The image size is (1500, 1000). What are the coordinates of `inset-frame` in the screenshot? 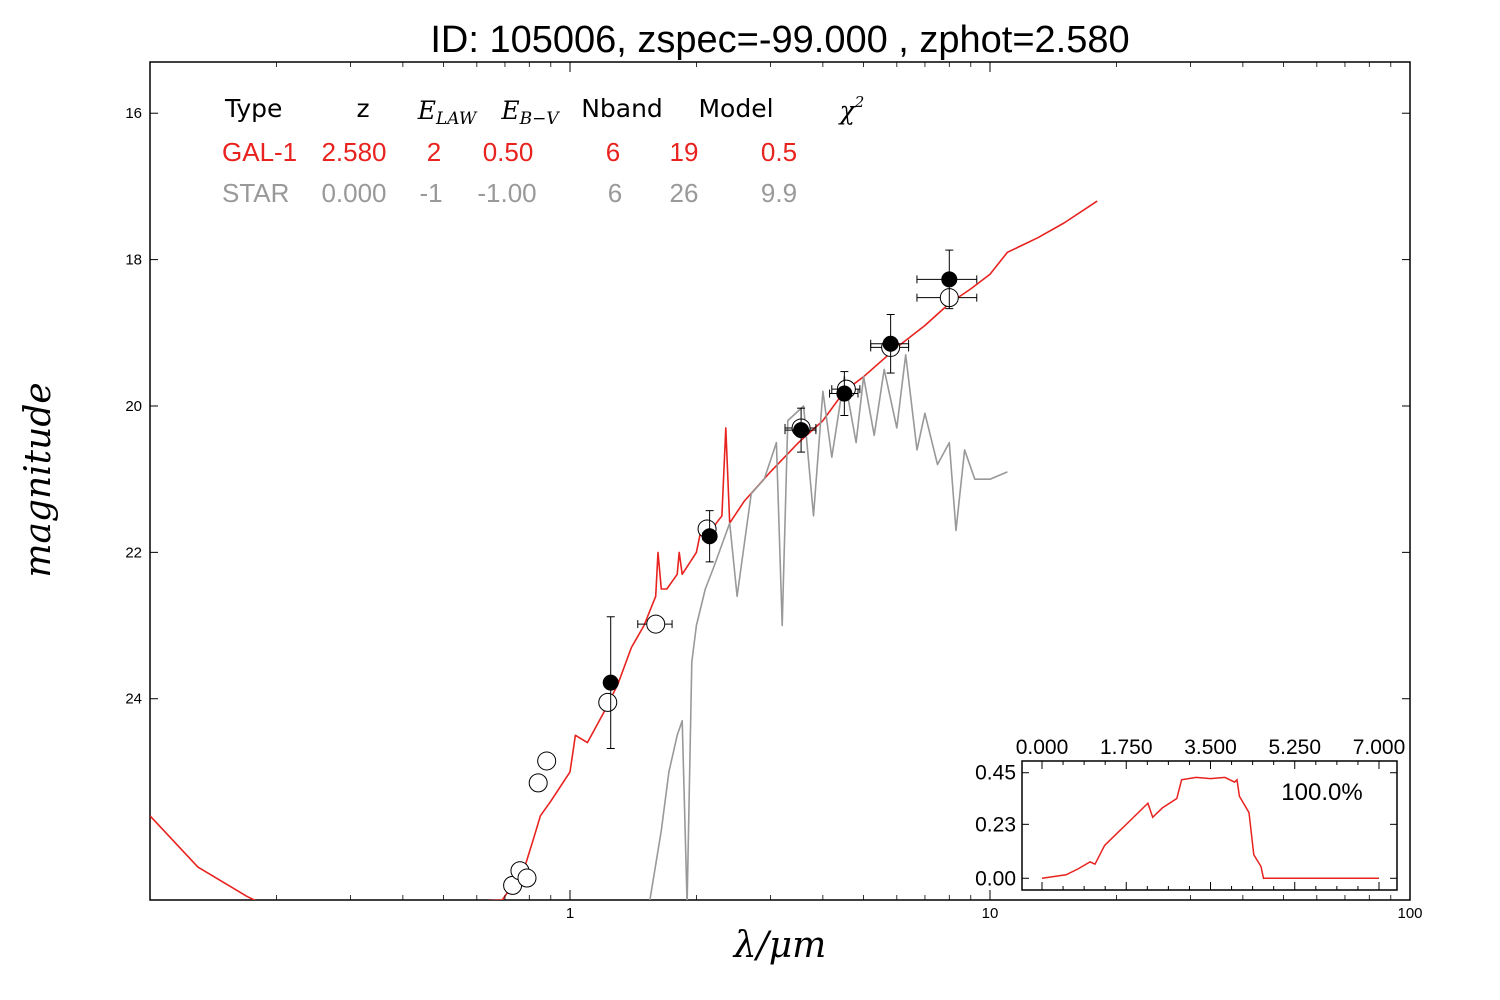 It's located at (1209, 825).